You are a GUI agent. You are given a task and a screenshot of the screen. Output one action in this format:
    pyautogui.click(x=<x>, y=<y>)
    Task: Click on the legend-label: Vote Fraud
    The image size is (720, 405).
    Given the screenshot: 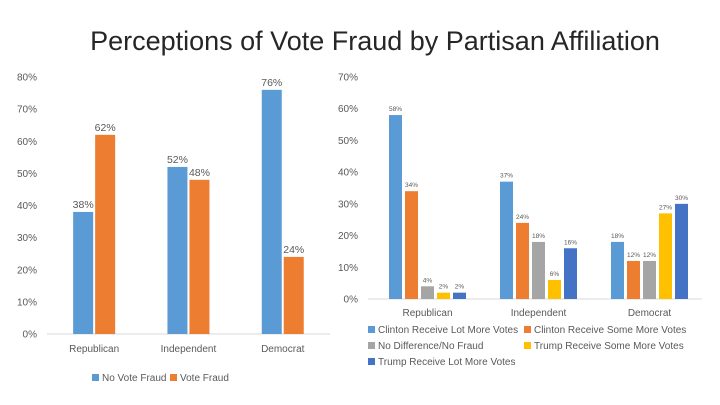 What is the action you would take?
    pyautogui.click(x=204, y=378)
    